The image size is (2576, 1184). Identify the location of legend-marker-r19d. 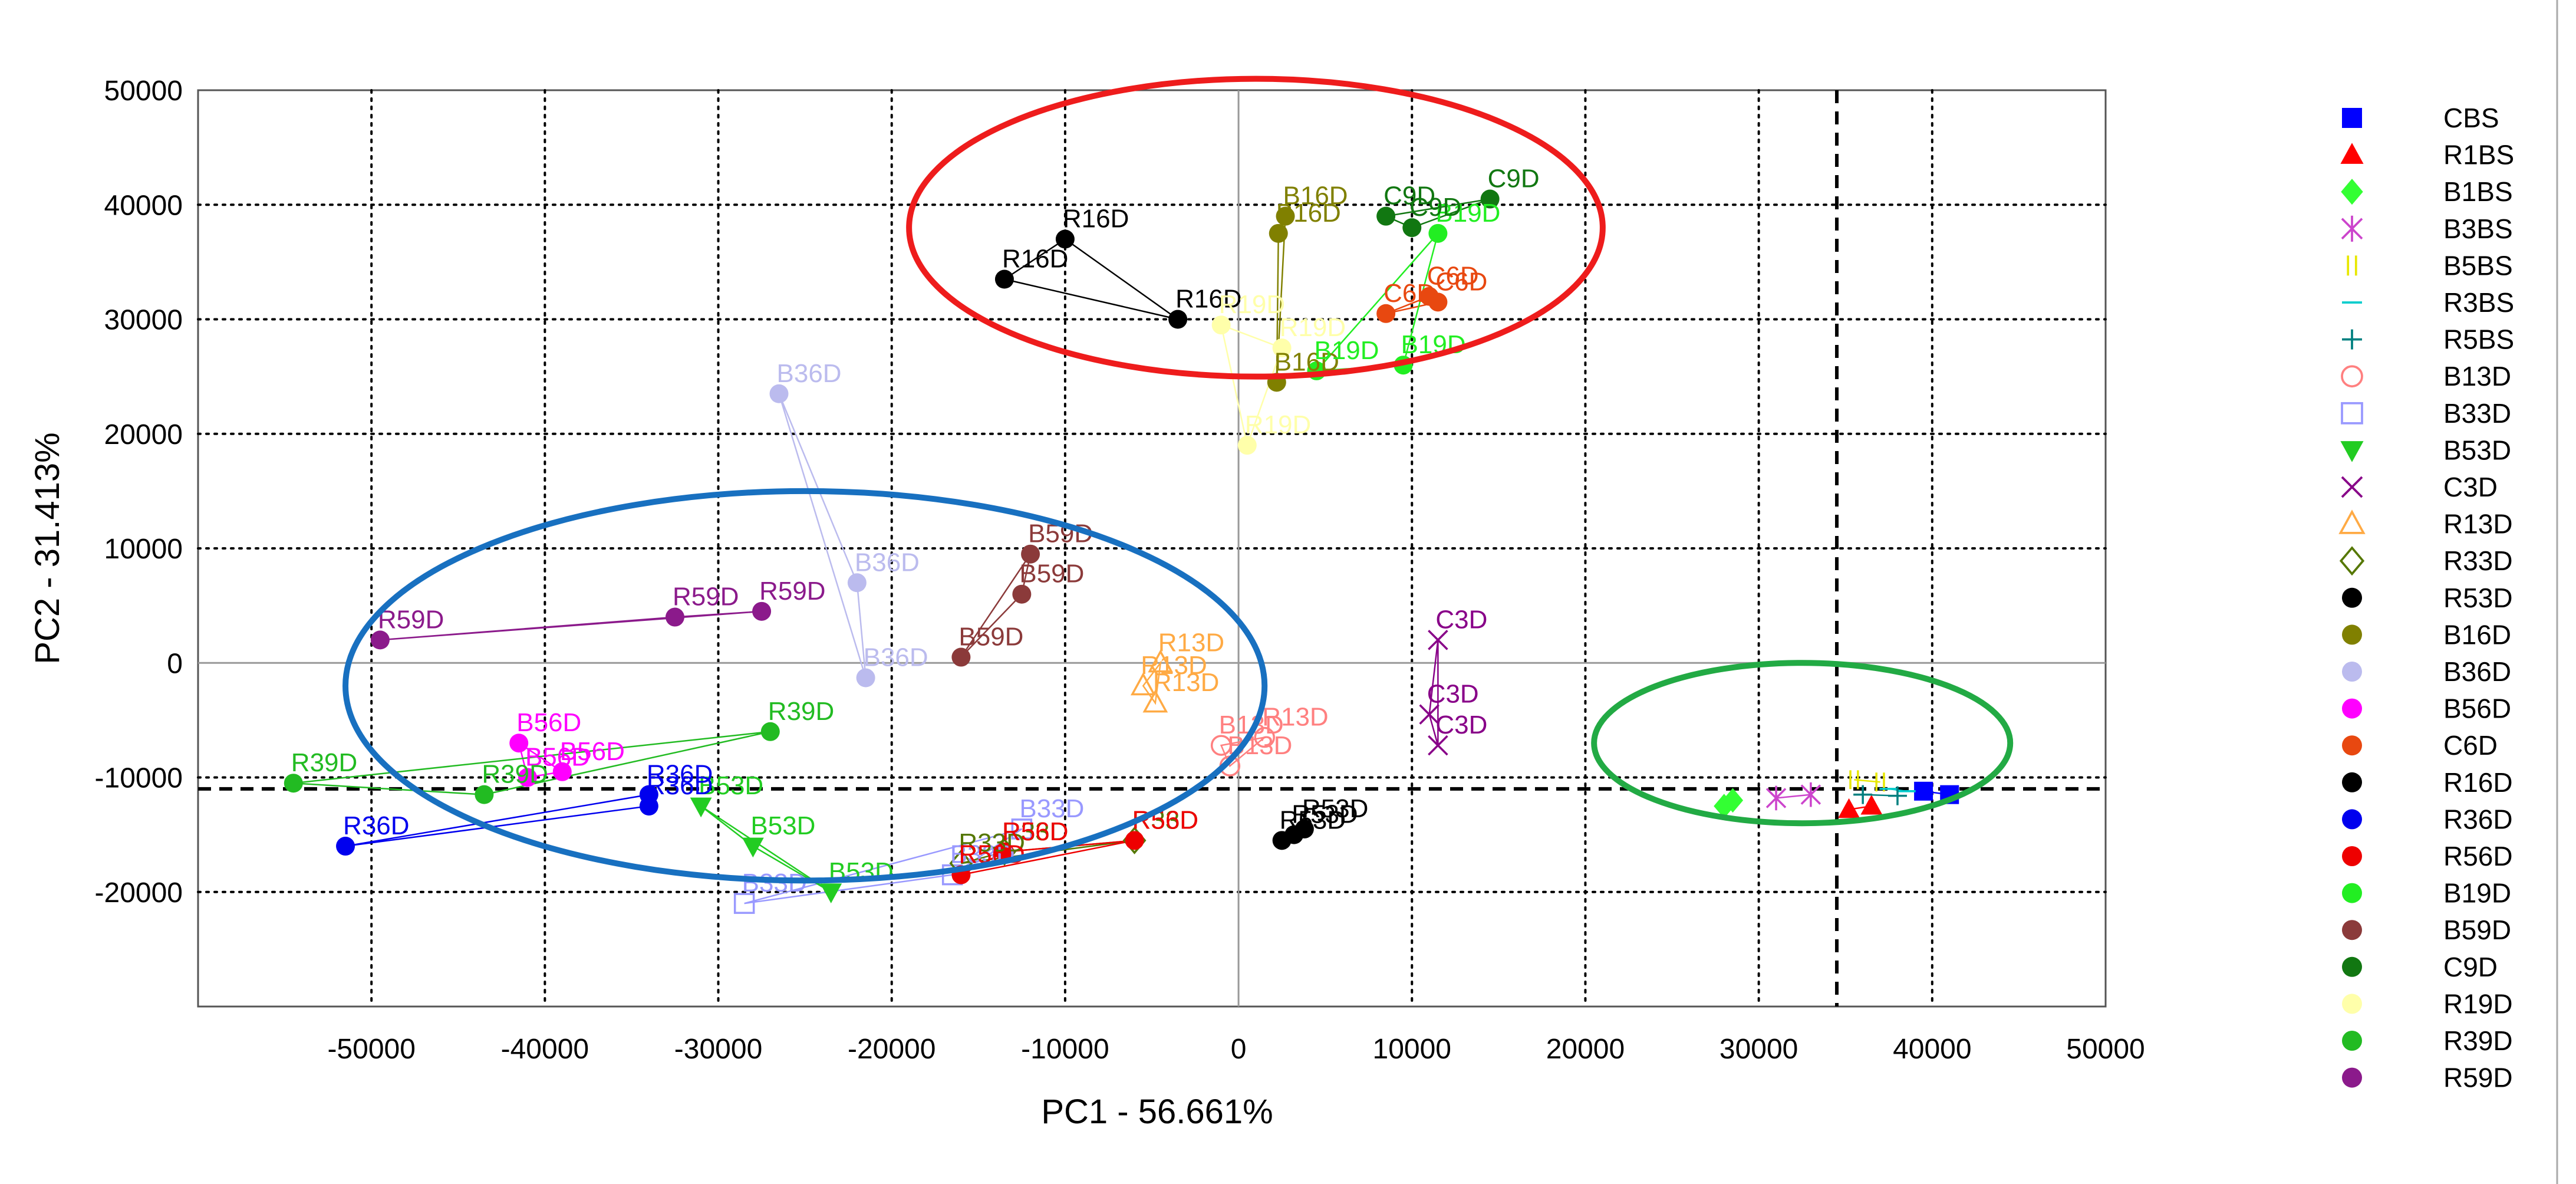
(2352, 1004).